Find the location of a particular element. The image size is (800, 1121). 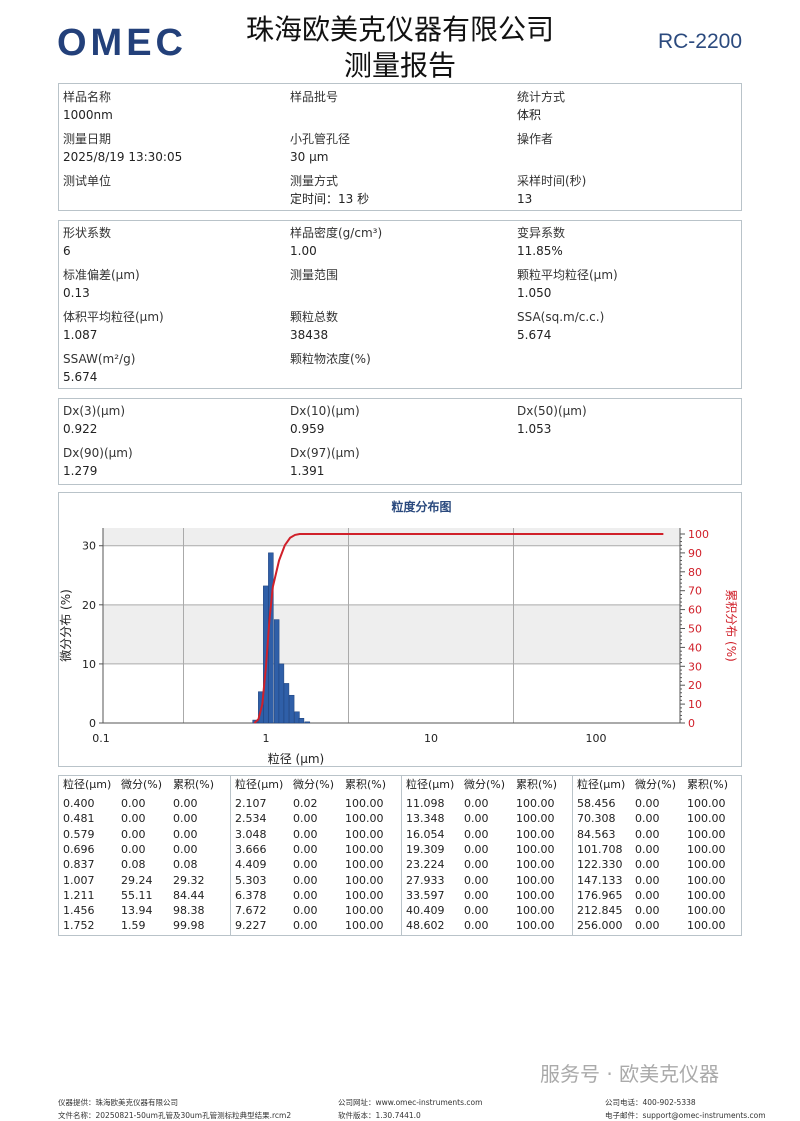

x-tick-label: 0.1 is located at coordinates (101, 738).